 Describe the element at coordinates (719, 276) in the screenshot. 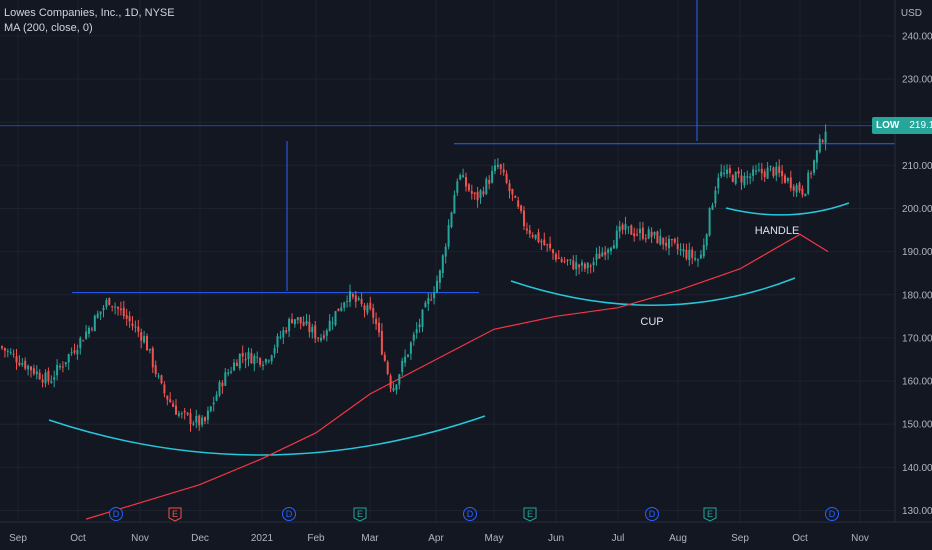

I see `annotations-layer: CUP HANDLE` at that location.